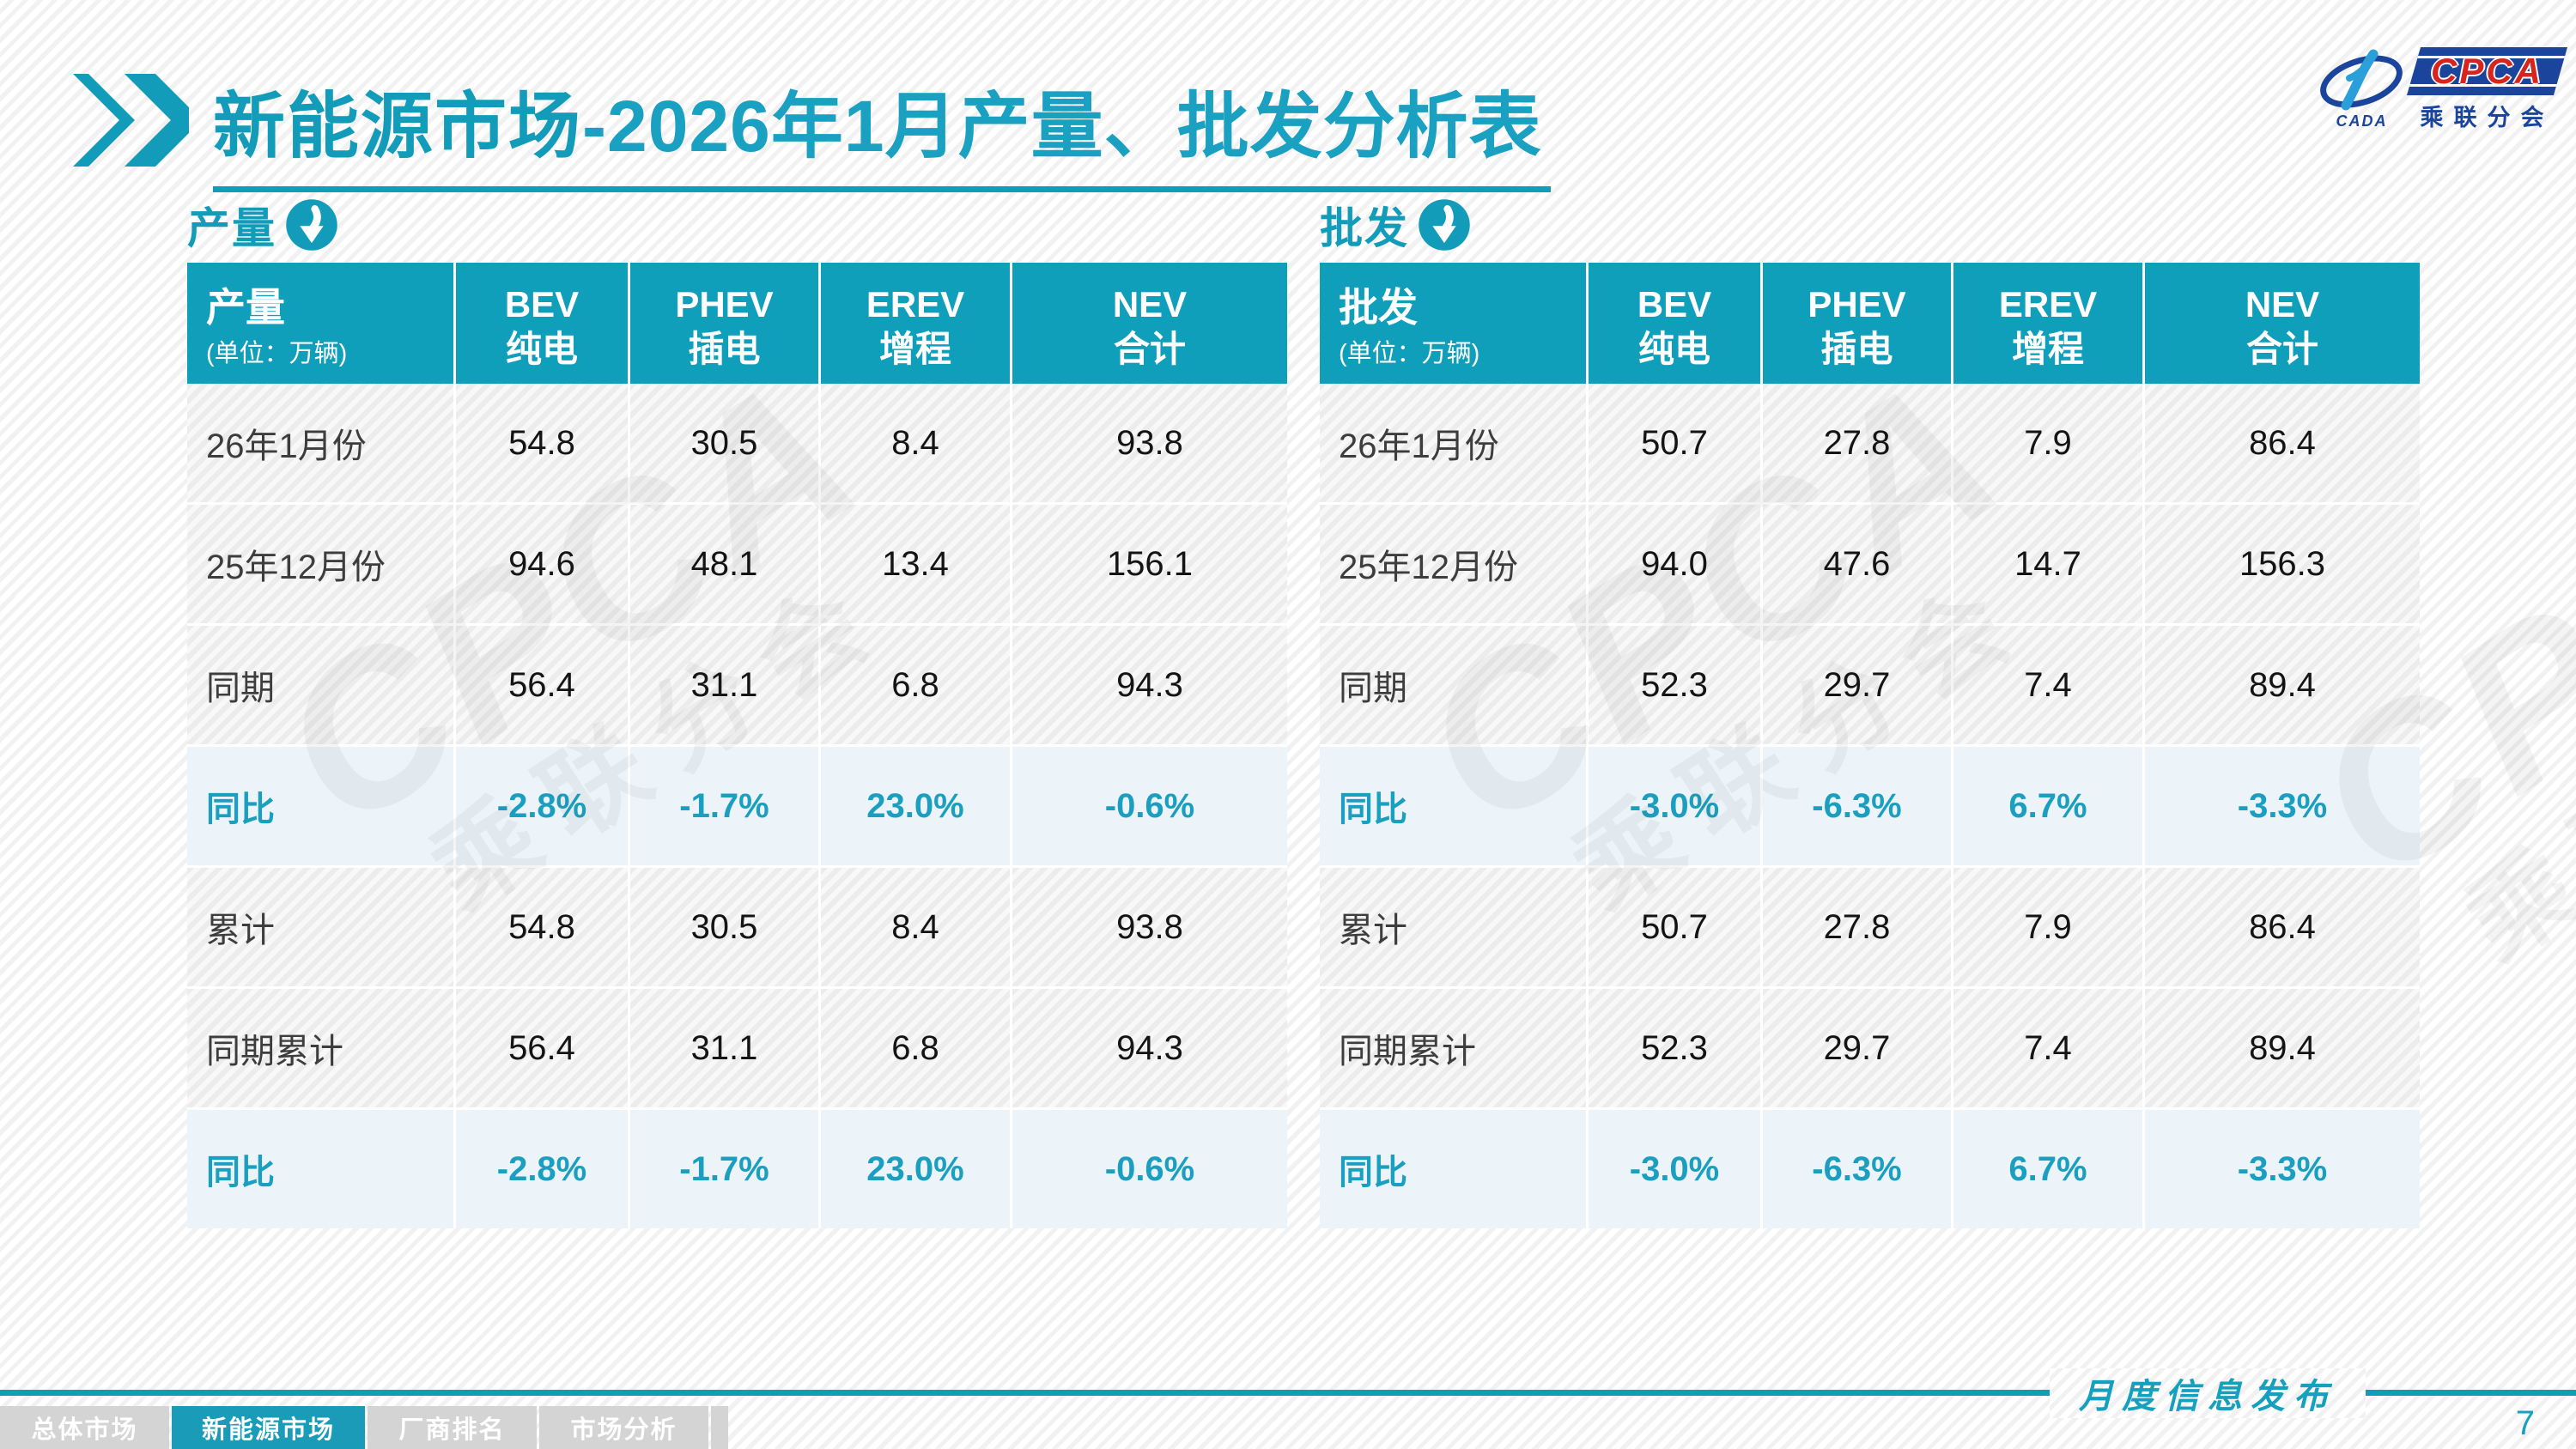 The image size is (2576, 1449). Describe the element at coordinates (542, 564) in the screenshot. I see `production-row-1-value-0: 94.6` at that location.